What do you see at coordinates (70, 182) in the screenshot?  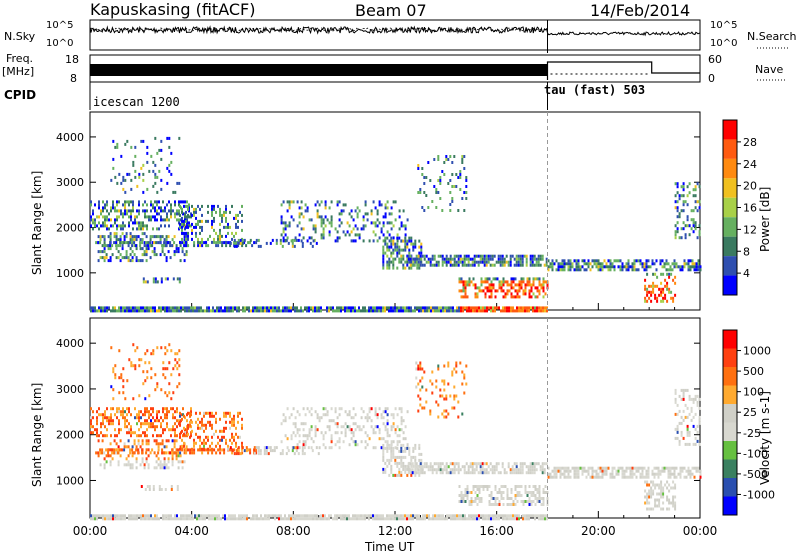 I see `power-ytick-label: 3000` at bounding box center [70, 182].